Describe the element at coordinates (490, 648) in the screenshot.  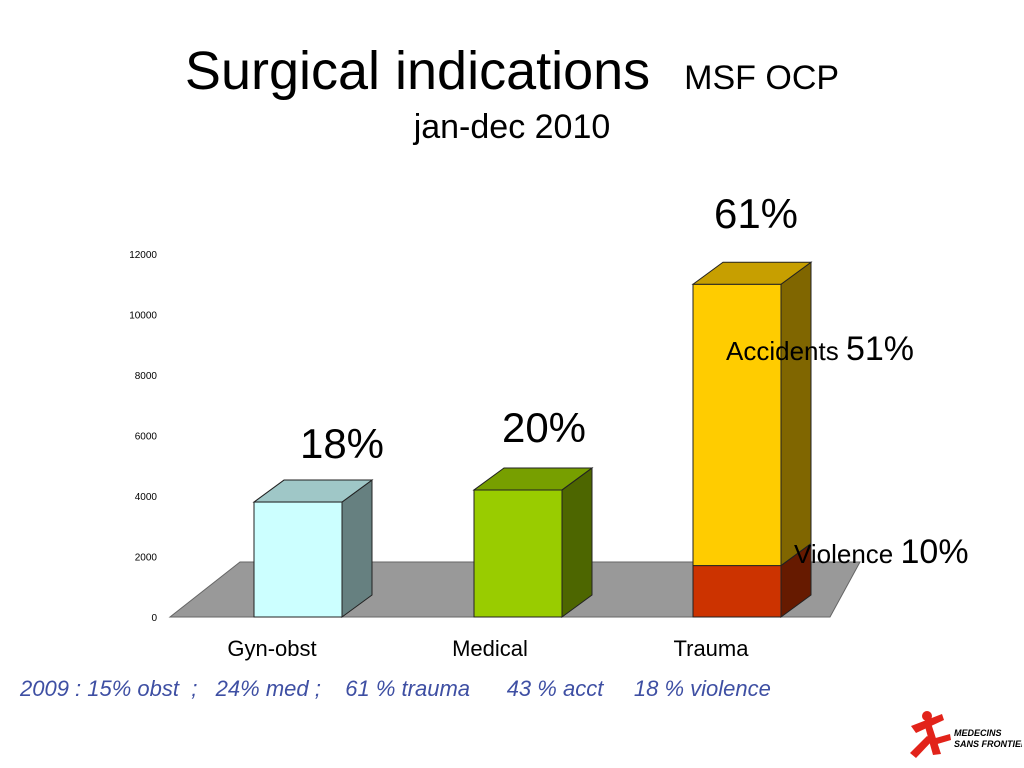
I see `x-tick-label: Medical` at that location.